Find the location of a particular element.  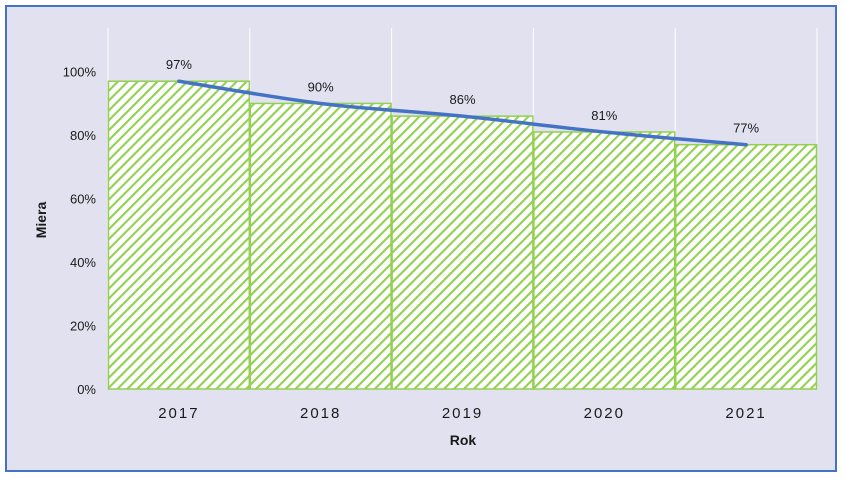

data-label: 81% is located at coordinates (604, 115).